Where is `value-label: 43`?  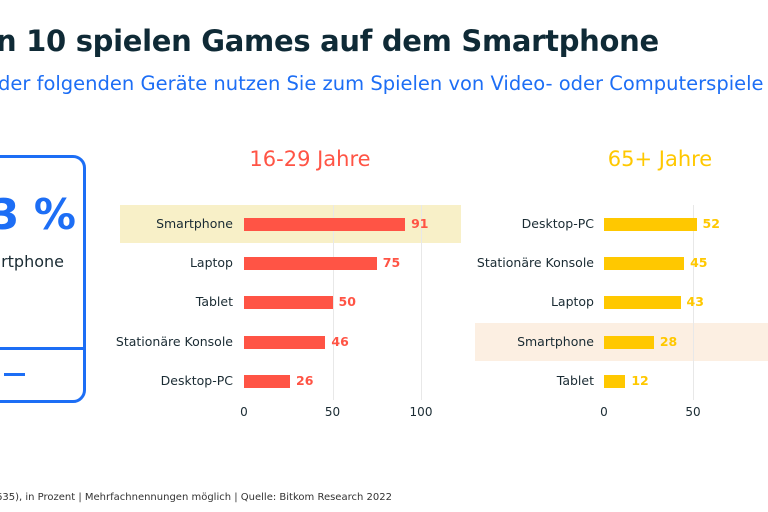 value-label: 43 is located at coordinates (695, 301).